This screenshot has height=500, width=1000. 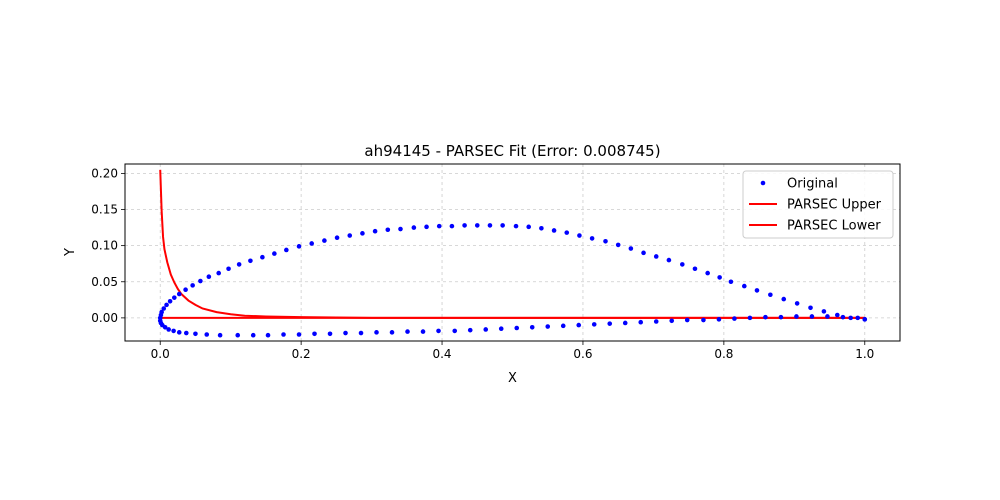 I want to click on x-tick-label: 0.8, so click(x=723, y=354).